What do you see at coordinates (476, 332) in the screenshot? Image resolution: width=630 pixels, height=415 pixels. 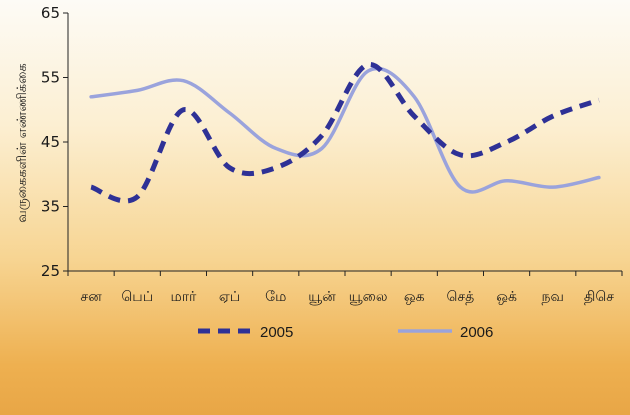 I see `legend-label-2006: 2006` at bounding box center [476, 332].